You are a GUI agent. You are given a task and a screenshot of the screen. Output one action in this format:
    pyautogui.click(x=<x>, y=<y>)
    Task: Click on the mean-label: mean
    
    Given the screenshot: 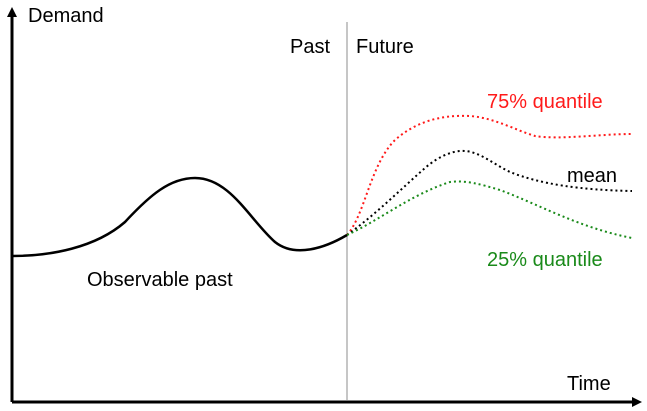 What is the action you would take?
    pyautogui.click(x=592, y=176)
    